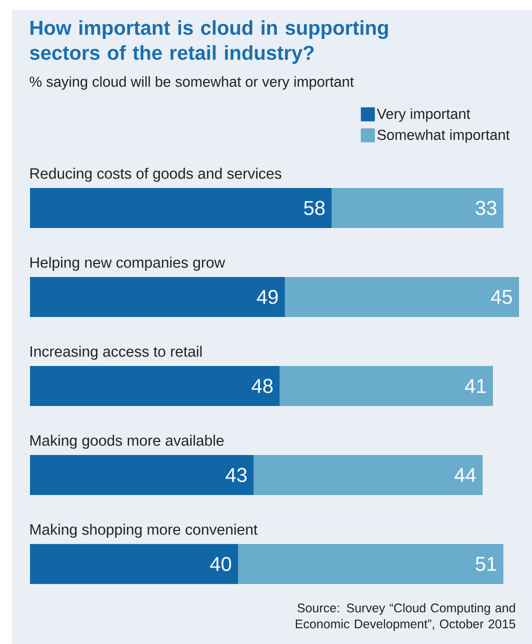  Describe the element at coordinates (128, 263) in the screenshot. I see `y-tick-label: Helping new companies grow` at that location.